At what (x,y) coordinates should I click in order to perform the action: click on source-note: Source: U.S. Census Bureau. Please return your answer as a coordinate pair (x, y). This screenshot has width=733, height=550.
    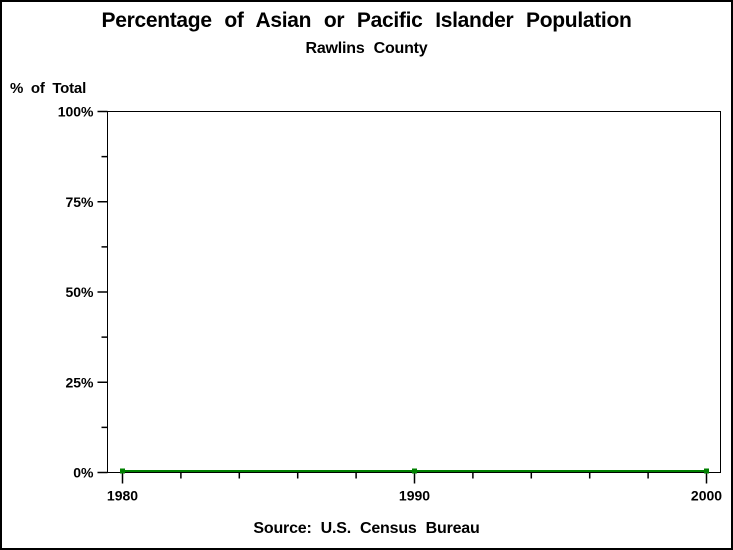
    Looking at the image, I should click on (366, 528).